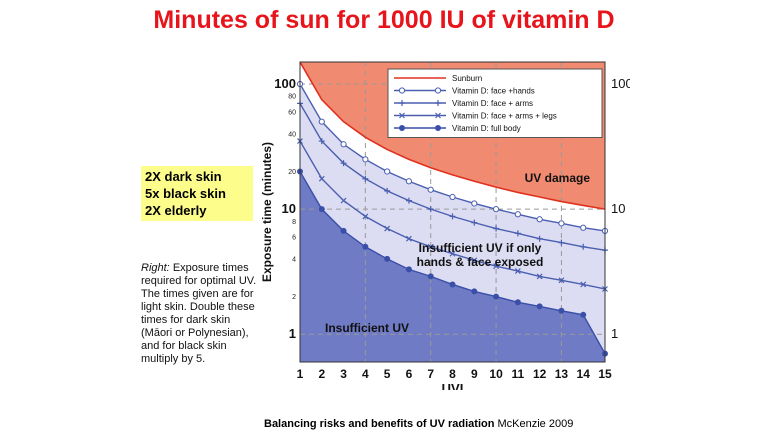 This screenshot has width=768, height=432. I want to click on x-tick-label: 8, so click(452, 374).